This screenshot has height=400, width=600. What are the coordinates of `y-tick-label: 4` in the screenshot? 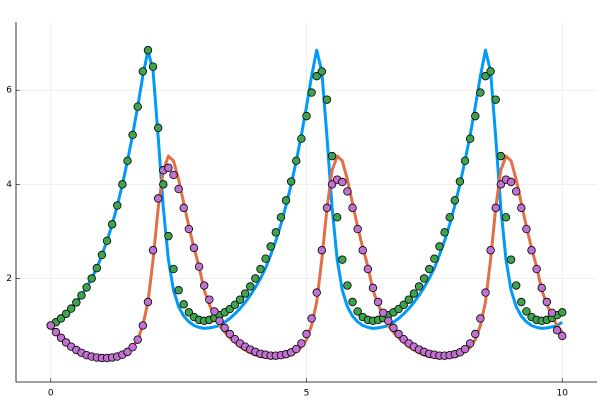 It's located at (9, 185).